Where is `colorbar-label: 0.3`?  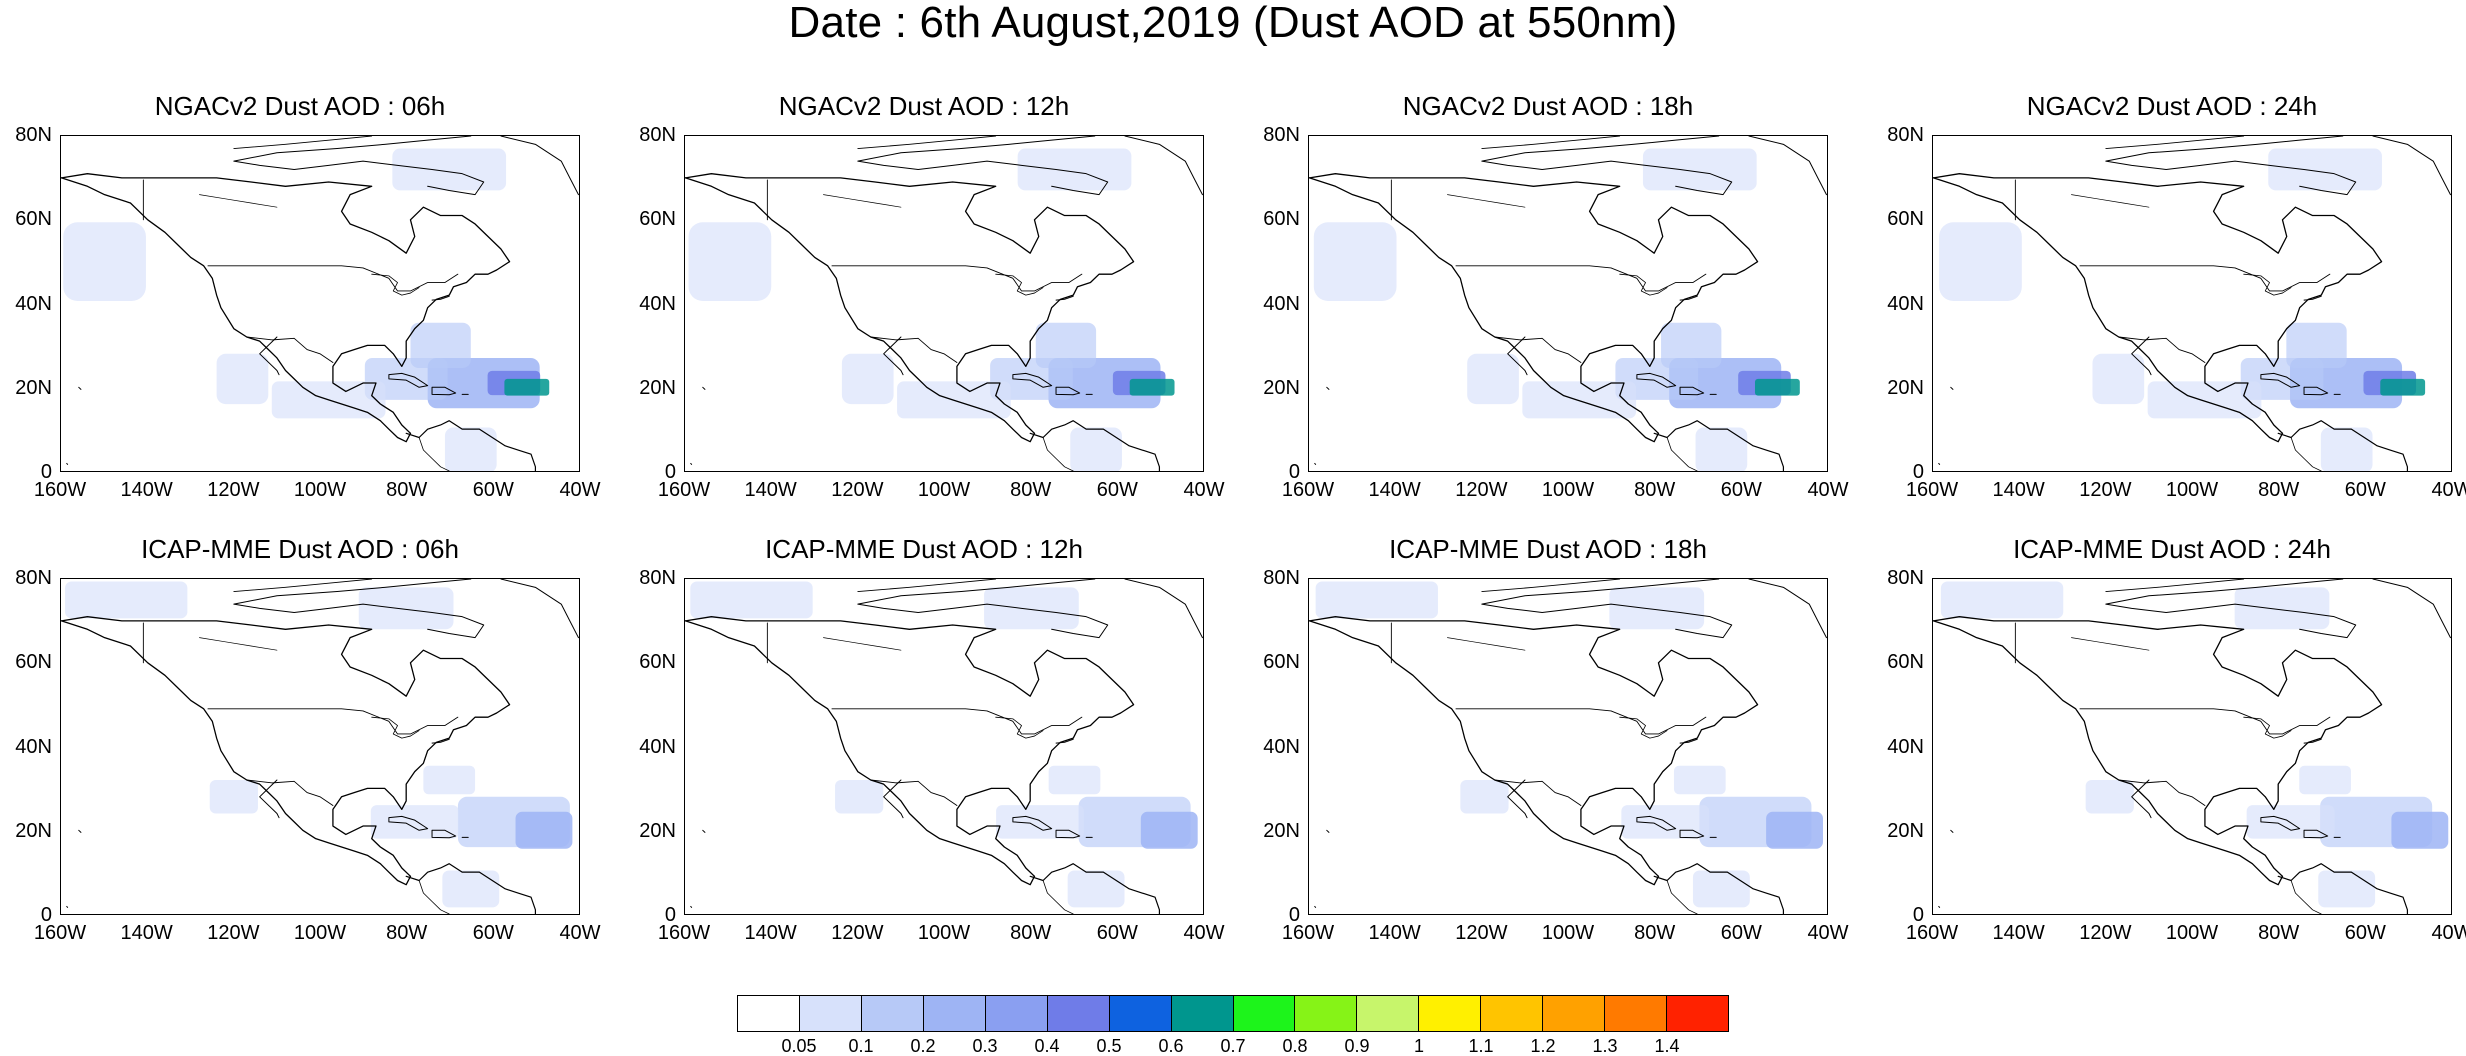
colorbar-label: 0.3 is located at coordinates (985, 1046).